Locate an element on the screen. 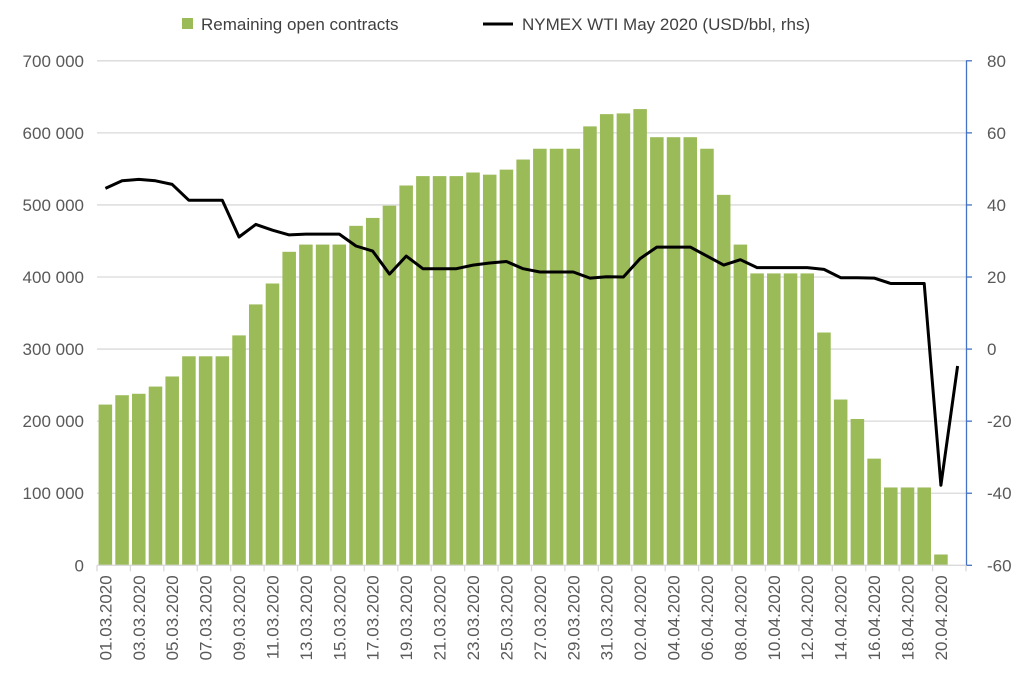 The image size is (1024, 685). x-axis-tick-label: 19.03.2020 is located at coordinates (406, 617).